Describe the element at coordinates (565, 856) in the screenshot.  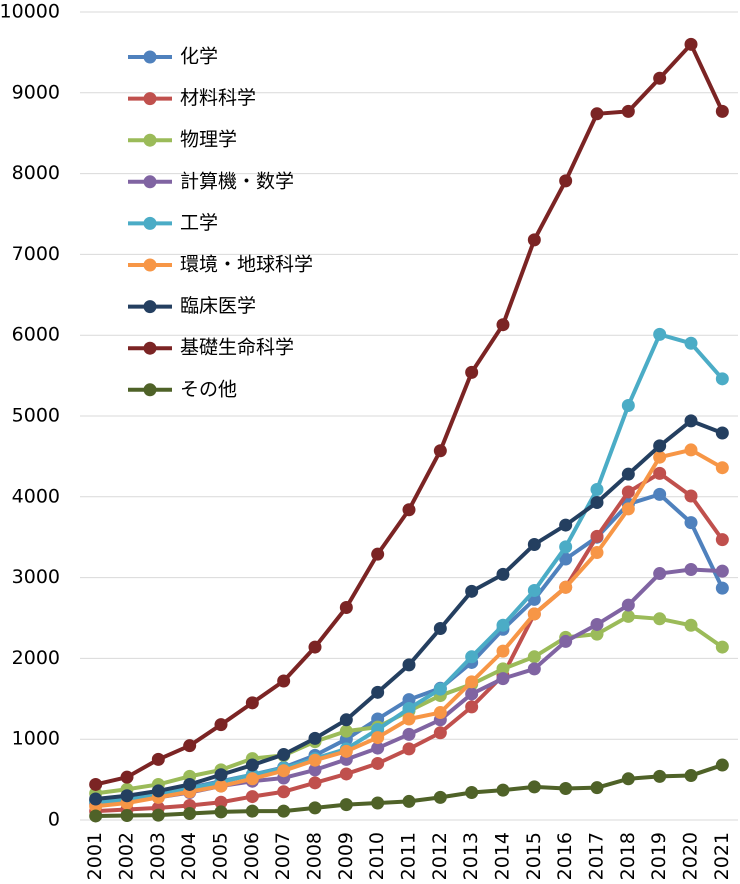
I see `x-tick-label: 2016` at that location.